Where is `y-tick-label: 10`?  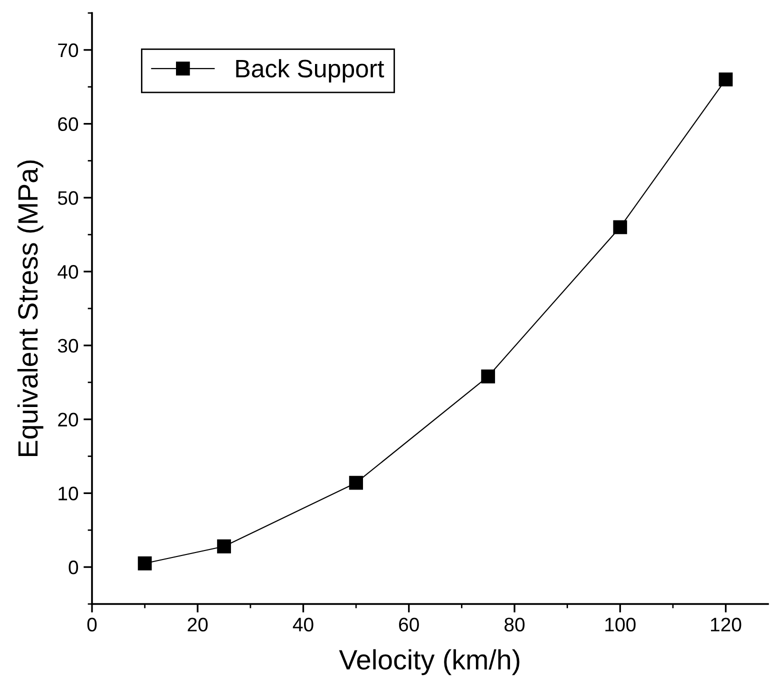 y-tick-label: 10 is located at coordinates (68, 493).